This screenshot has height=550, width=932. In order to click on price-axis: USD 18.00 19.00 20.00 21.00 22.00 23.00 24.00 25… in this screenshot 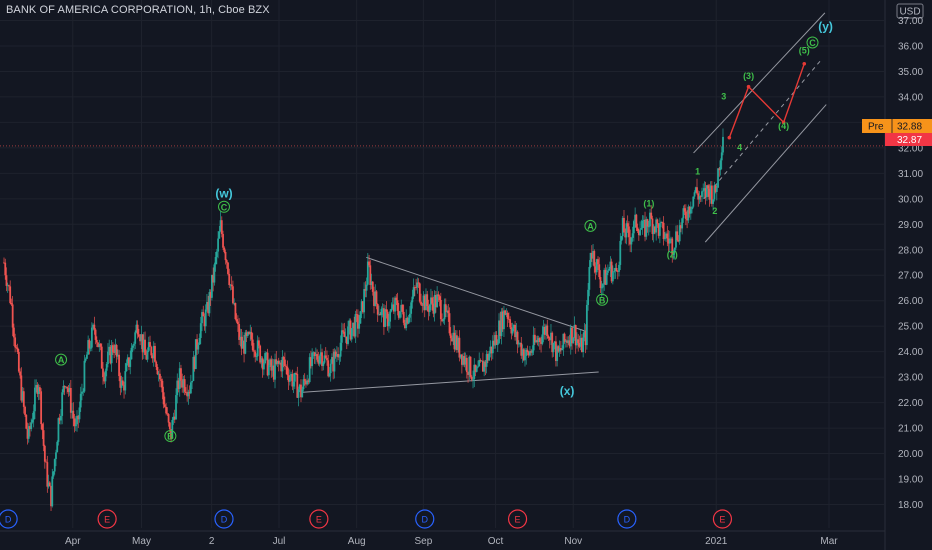, I will do `click(908, 275)`.